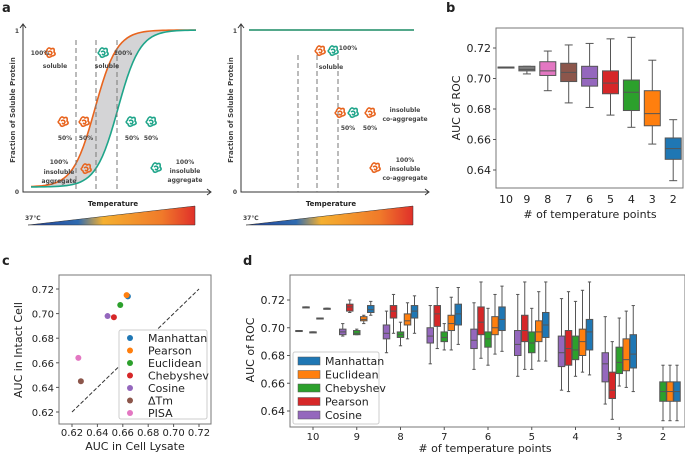 The height and width of the screenshot is (454, 685). Describe the element at coordinates (479, 79) in the screenshot. I see `y-tick-label: 0.70` at that location.